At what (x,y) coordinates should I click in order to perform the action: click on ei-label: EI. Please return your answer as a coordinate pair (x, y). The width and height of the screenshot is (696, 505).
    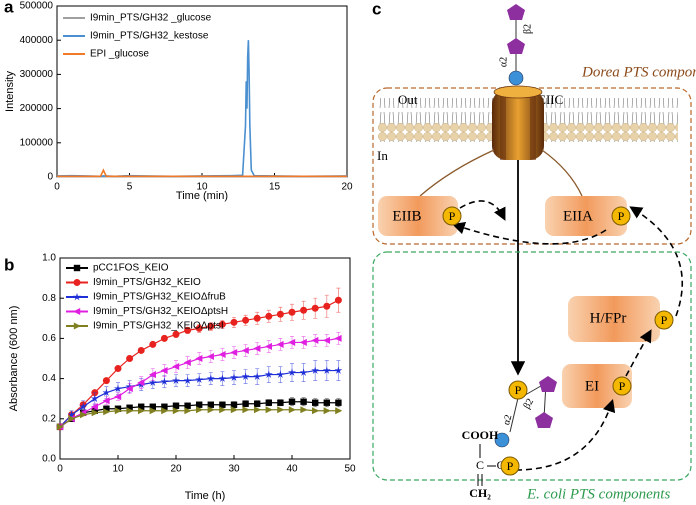
    Looking at the image, I should click on (592, 386).